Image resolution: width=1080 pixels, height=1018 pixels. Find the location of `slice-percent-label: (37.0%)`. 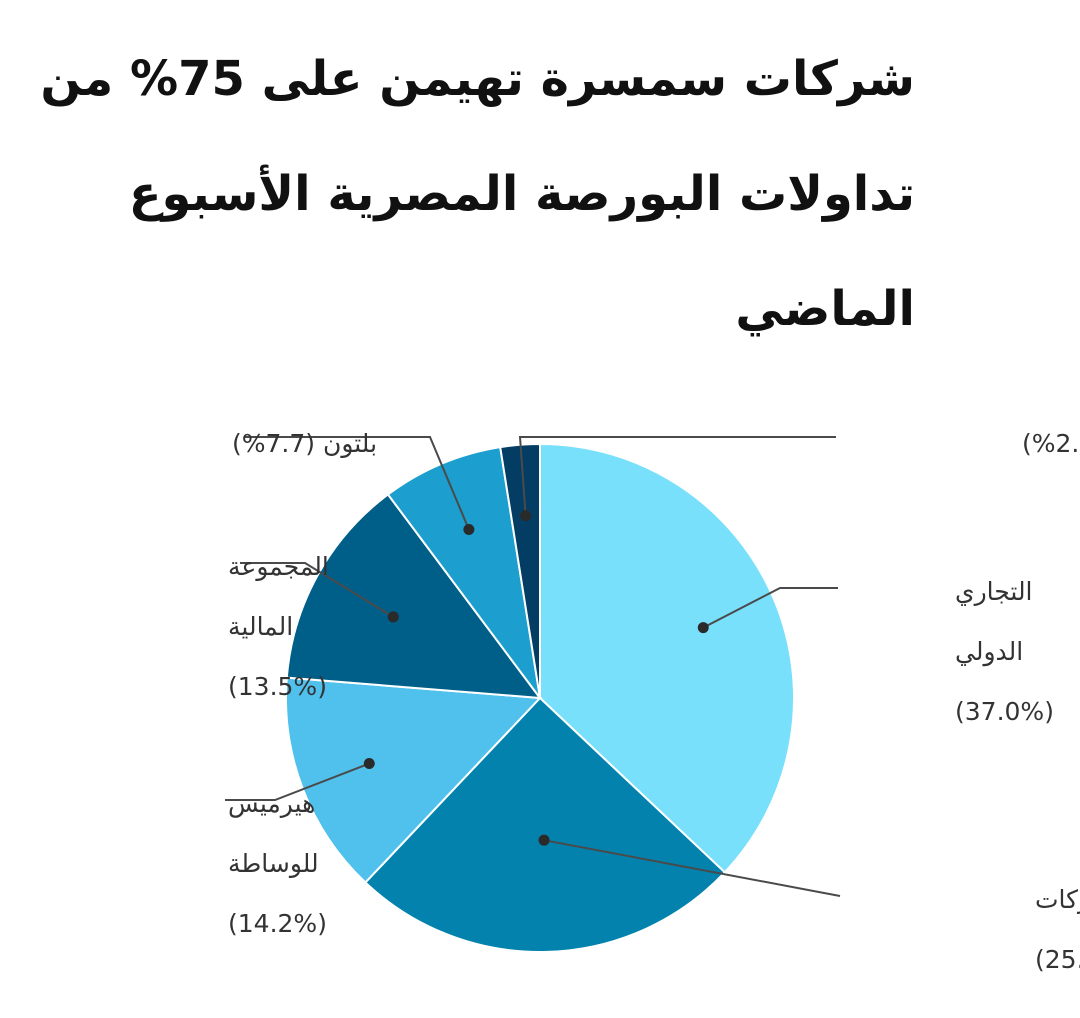

slice-percent-label: (37.0%) is located at coordinates (1004, 711).